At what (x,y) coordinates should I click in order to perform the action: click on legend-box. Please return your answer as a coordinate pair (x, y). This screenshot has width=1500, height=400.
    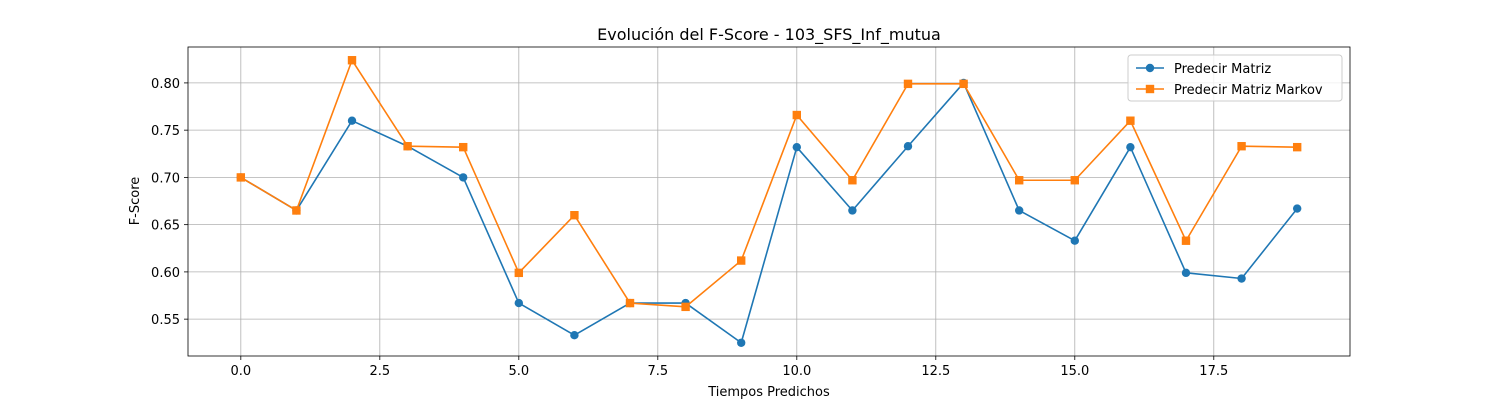
    Looking at the image, I should click on (1235, 78).